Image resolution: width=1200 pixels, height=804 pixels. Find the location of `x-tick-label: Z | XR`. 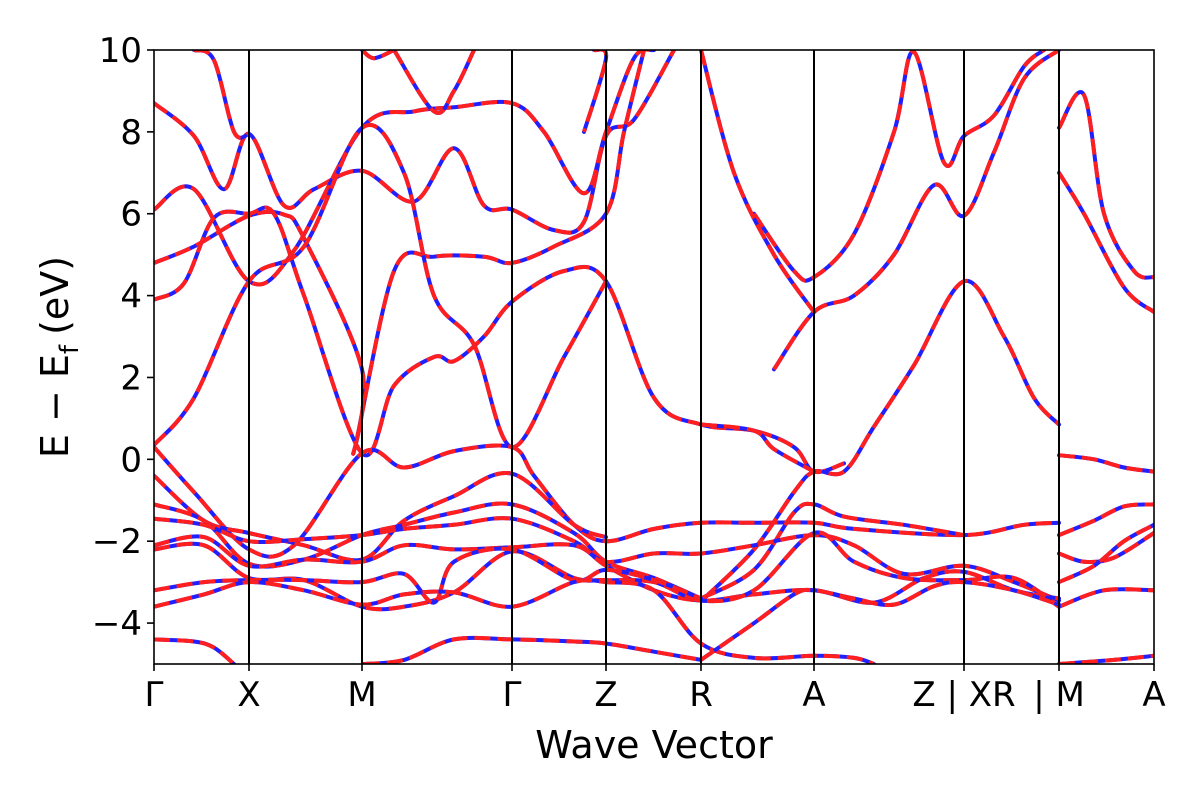

x-tick-label: Z | XR is located at coordinates (963, 695).